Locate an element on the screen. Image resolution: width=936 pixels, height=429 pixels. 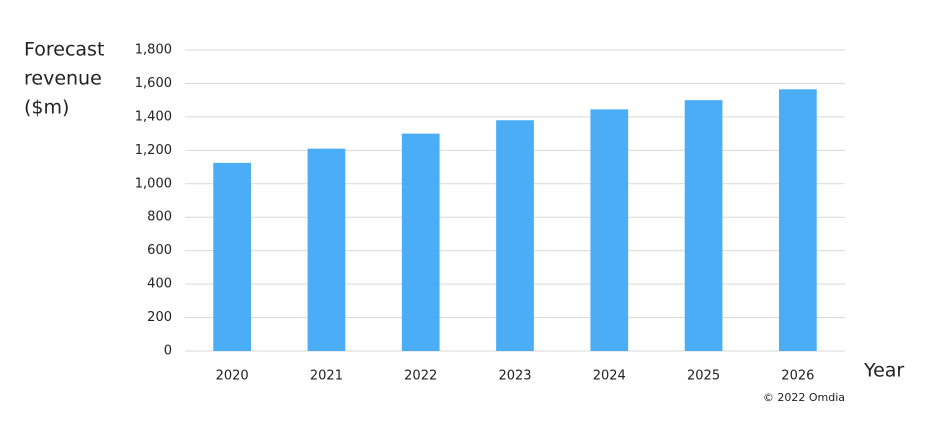
x-tick-label: 2021 is located at coordinates (326, 376).